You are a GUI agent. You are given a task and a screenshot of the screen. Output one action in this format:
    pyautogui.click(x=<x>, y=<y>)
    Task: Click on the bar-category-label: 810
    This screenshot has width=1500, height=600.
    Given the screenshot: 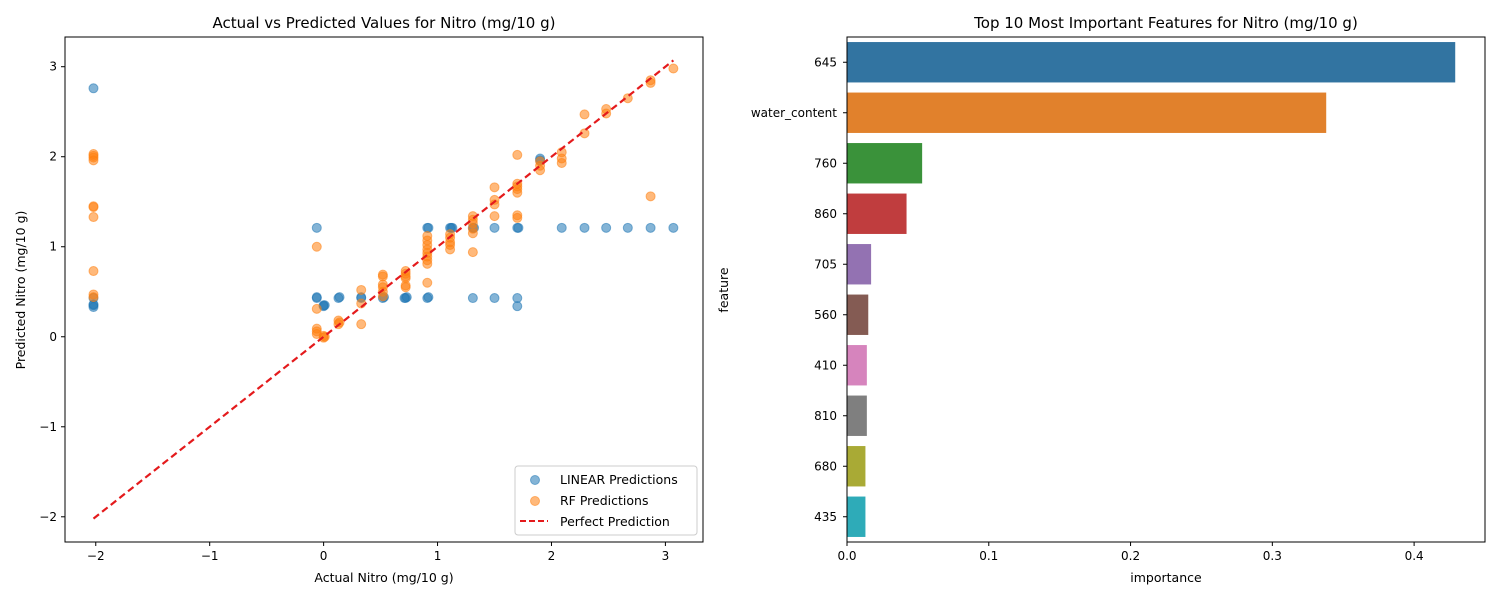 What is the action you would take?
    pyautogui.click(x=825, y=416)
    